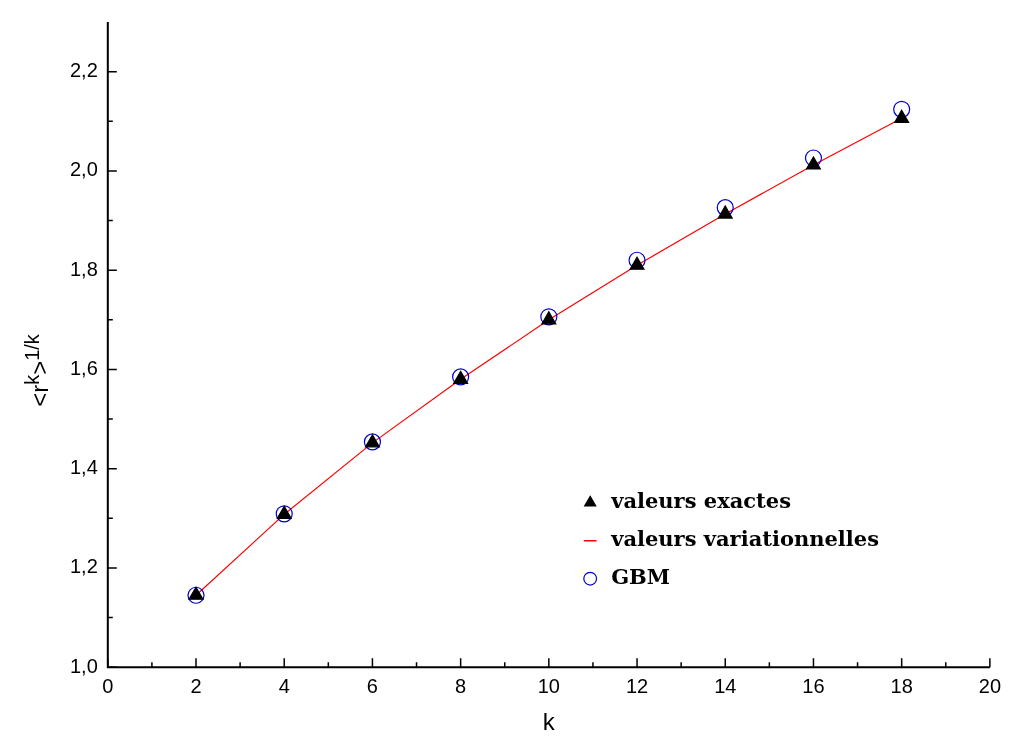 The width and height of the screenshot is (1009, 742). Describe the element at coordinates (700, 501) in the screenshot. I see `legend-label: valeurs exactes` at that location.